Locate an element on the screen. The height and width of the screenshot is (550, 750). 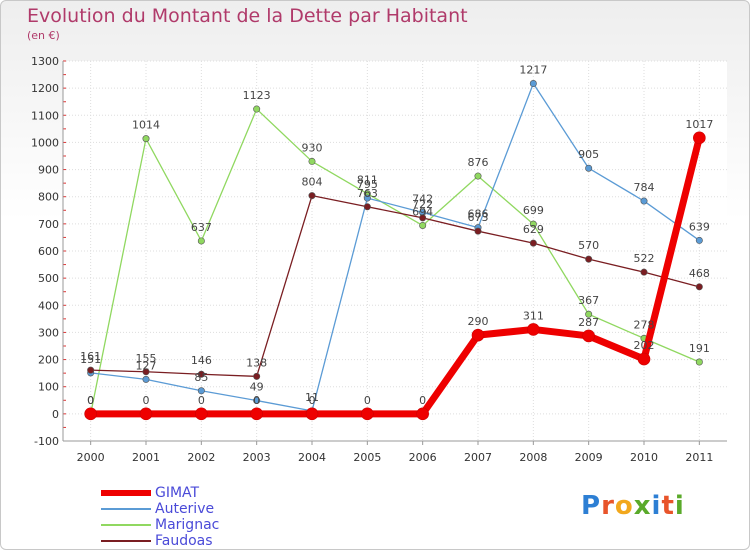
data-label: 127 is located at coordinates (146, 365).